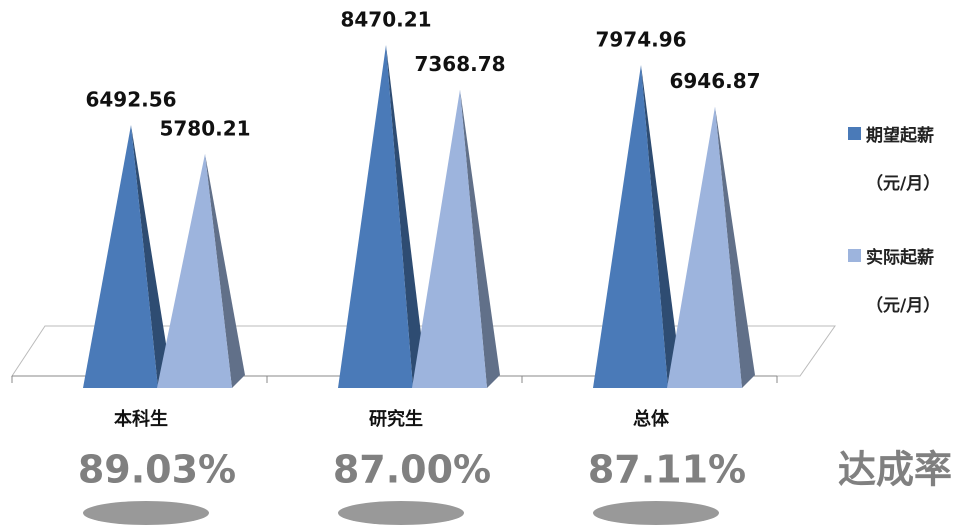 The image size is (979, 530). I want to click on rate-value: 89.03%, so click(157, 470).